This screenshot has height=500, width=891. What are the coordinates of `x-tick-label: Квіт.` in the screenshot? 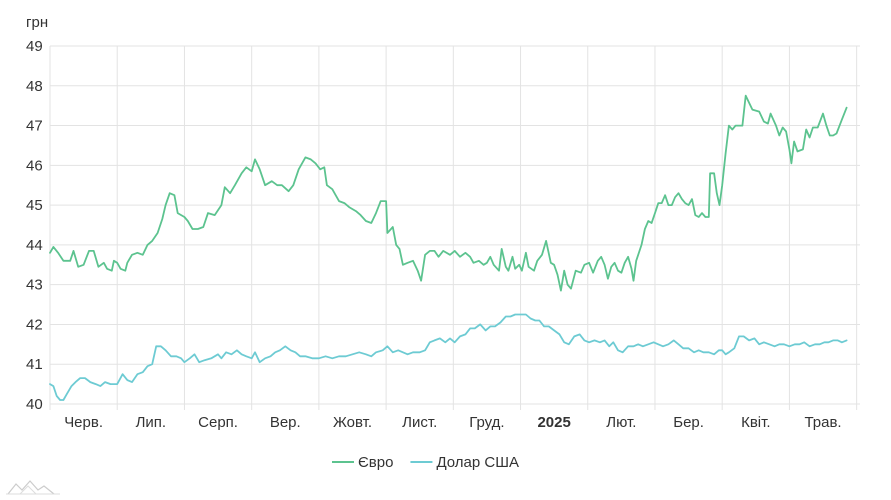 It's located at (755, 422).